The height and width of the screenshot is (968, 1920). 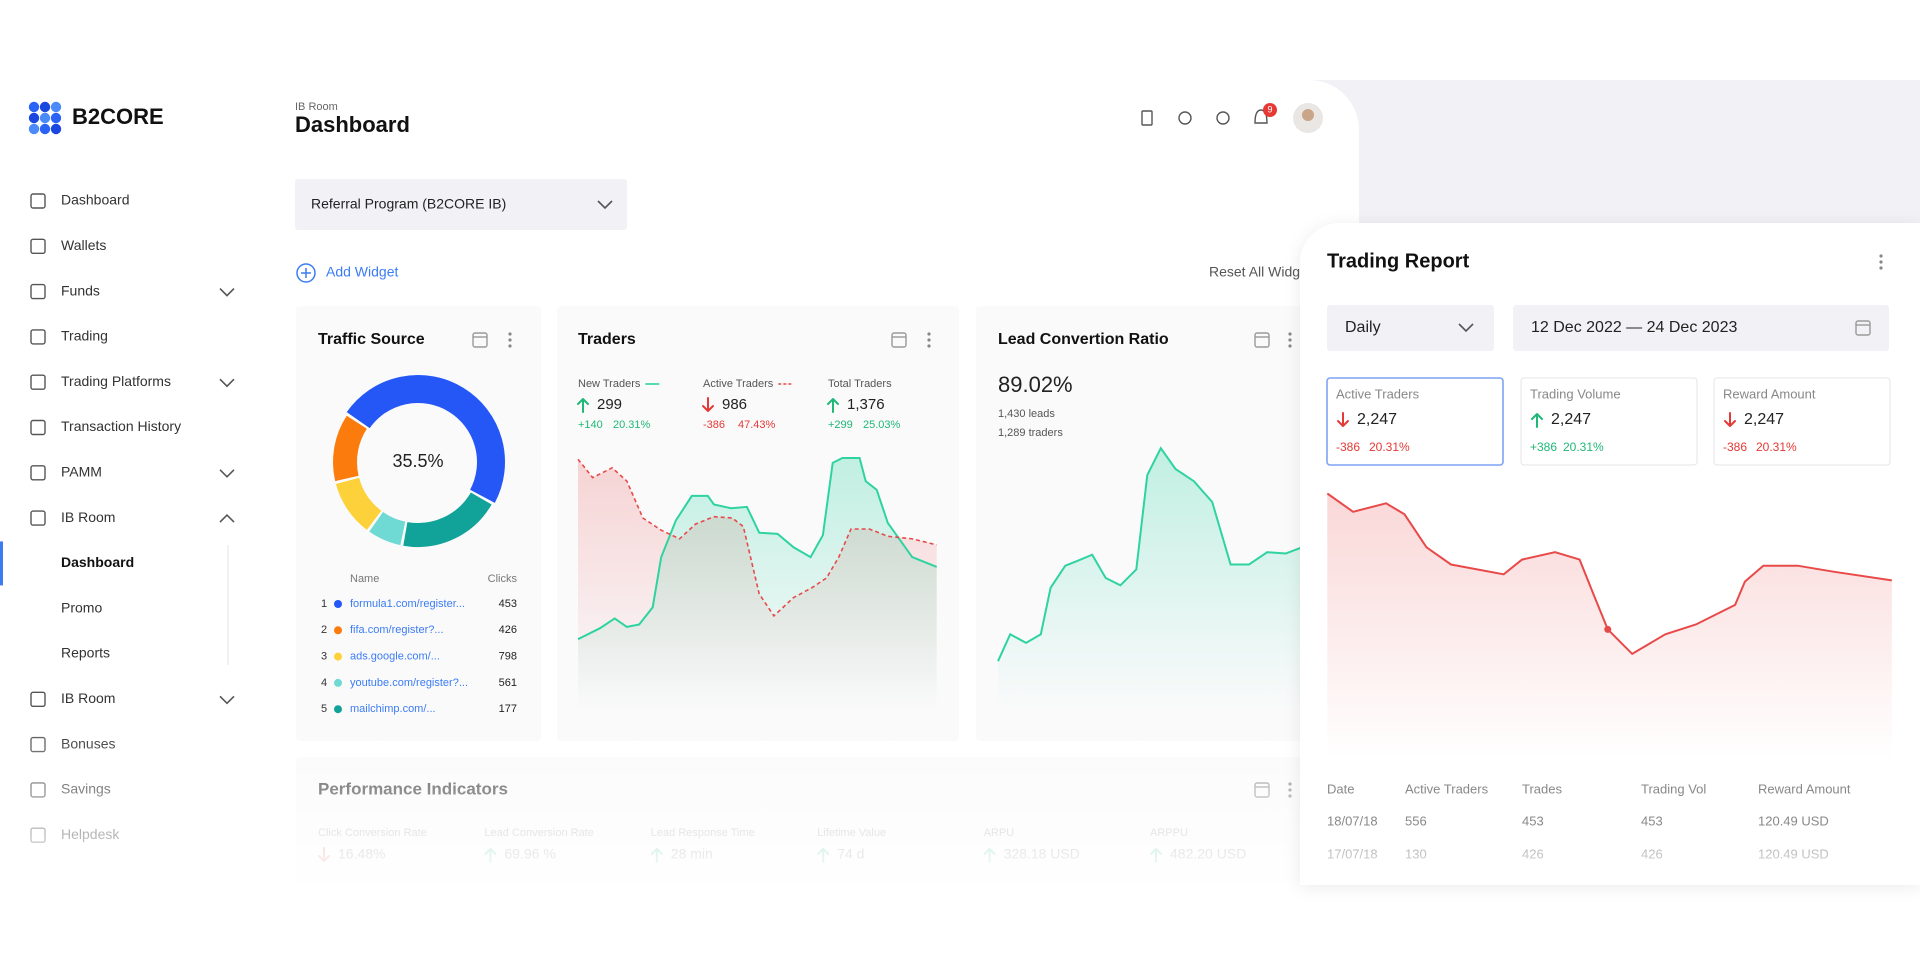 I want to click on notification-count: 9, so click(x=1269, y=109).